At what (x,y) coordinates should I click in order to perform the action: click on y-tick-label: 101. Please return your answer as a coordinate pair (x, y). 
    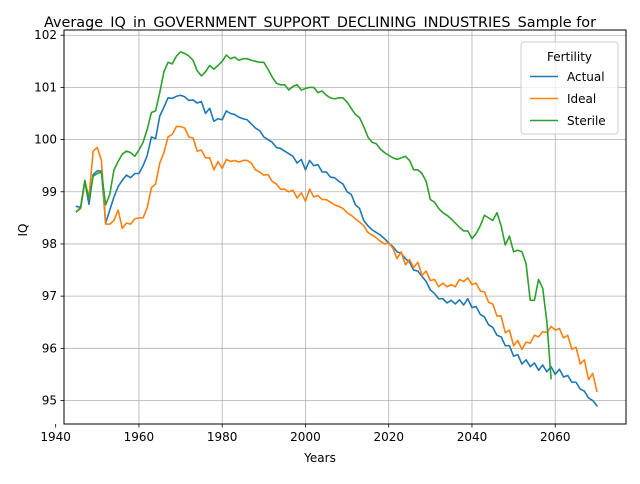
    Looking at the image, I should click on (45, 87).